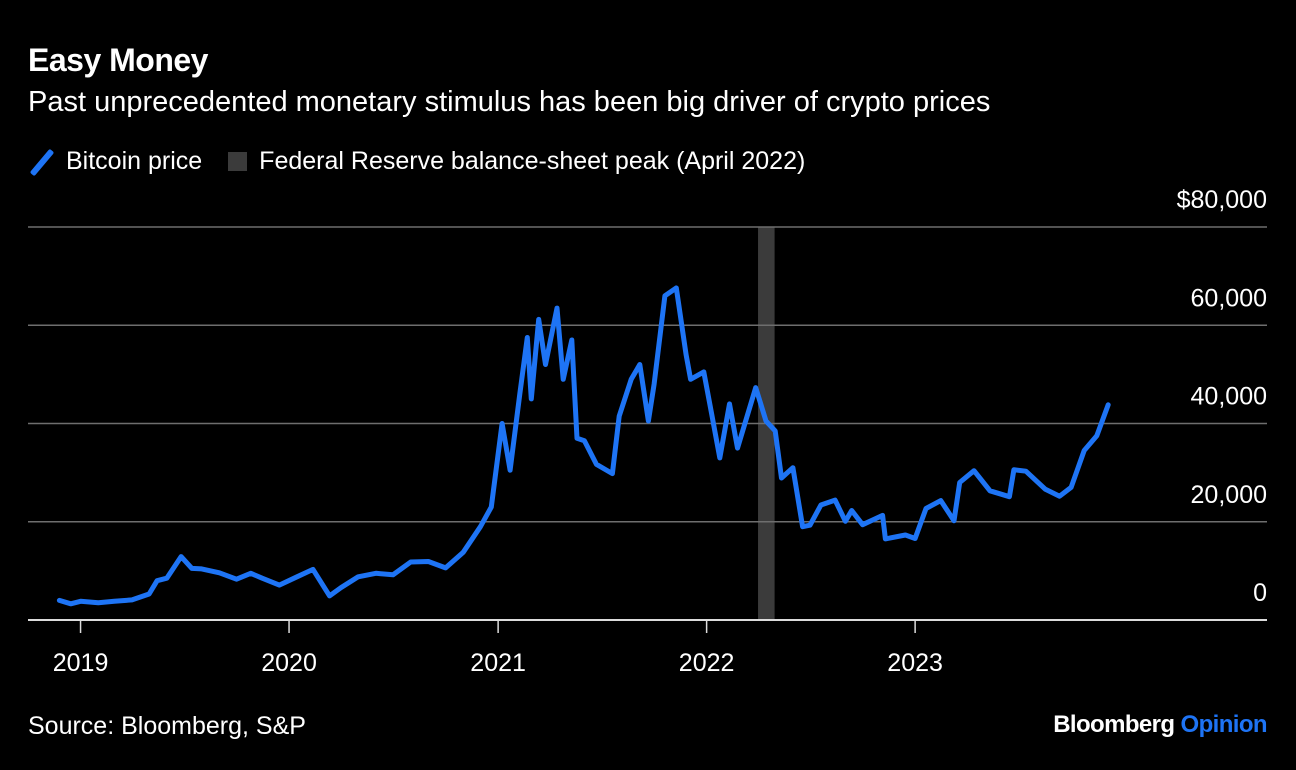  I want to click on y-tick-label: 60,000, so click(1229, 298).